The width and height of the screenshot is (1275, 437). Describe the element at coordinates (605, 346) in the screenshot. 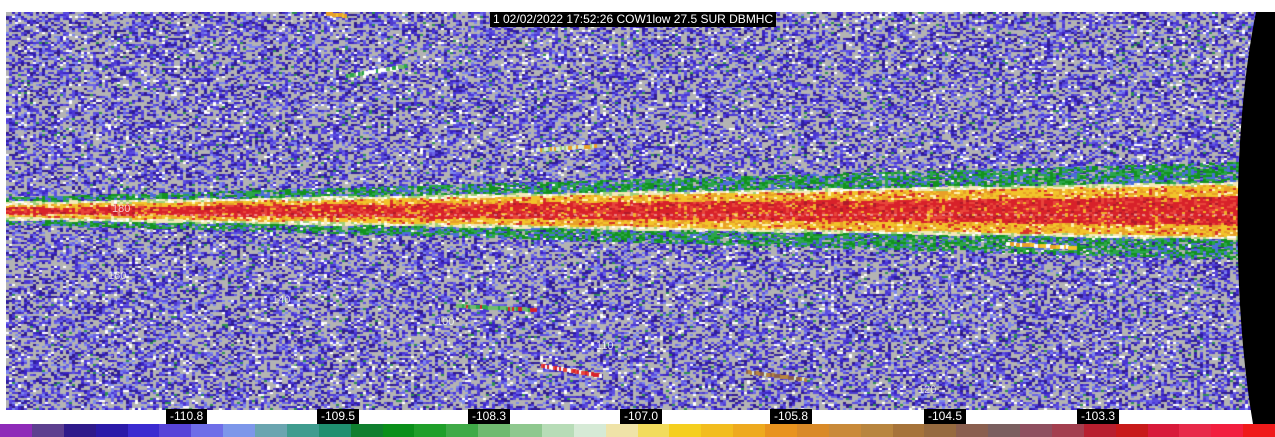

I see `range-ring-label: 110` at that location.